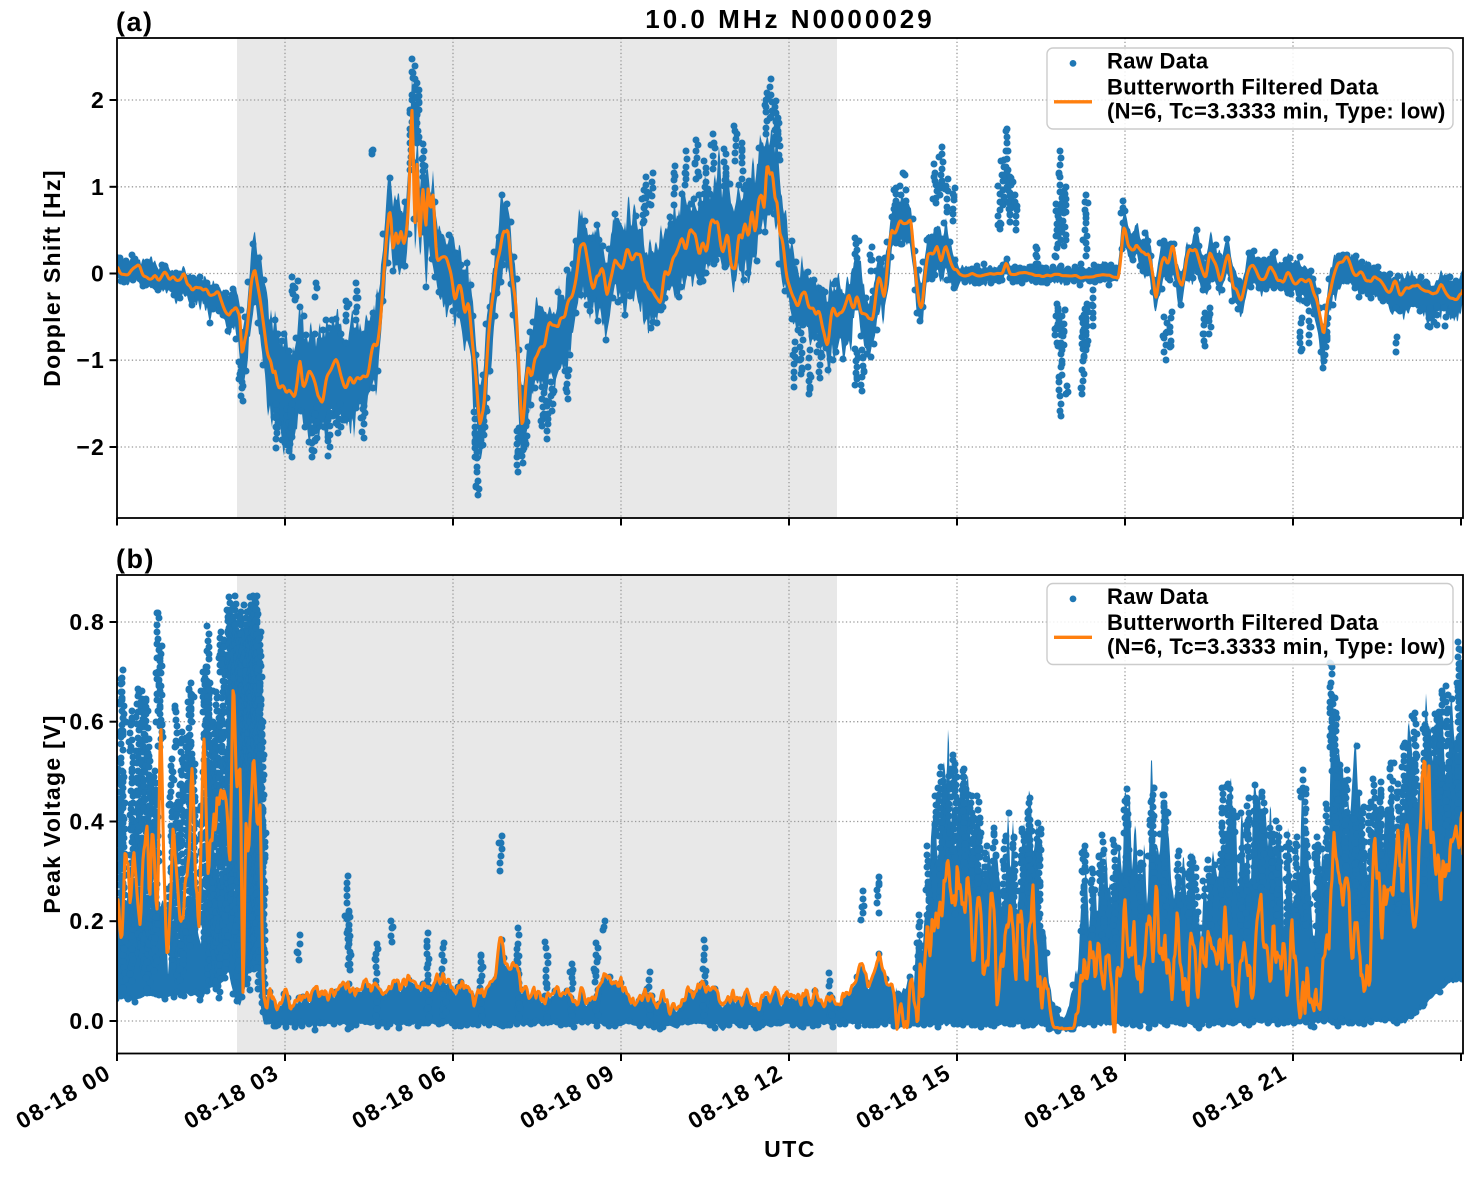  I want to click on svg-text: Doppler Shift [Hz], so click(52, 278).